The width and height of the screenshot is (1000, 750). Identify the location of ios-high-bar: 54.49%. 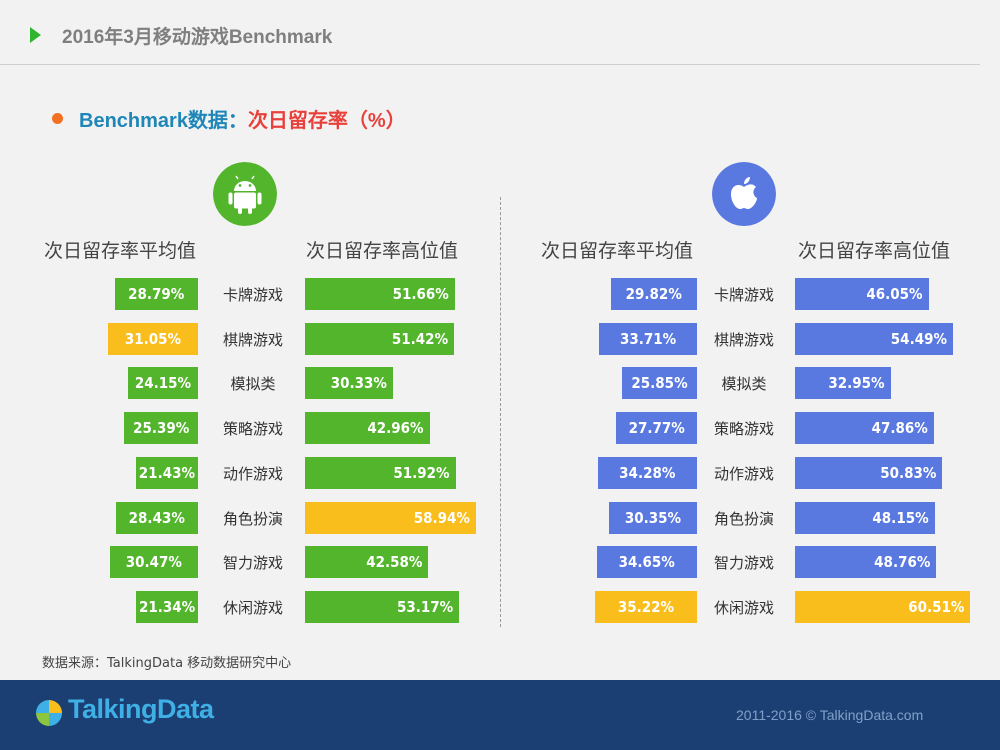
(874, 338).